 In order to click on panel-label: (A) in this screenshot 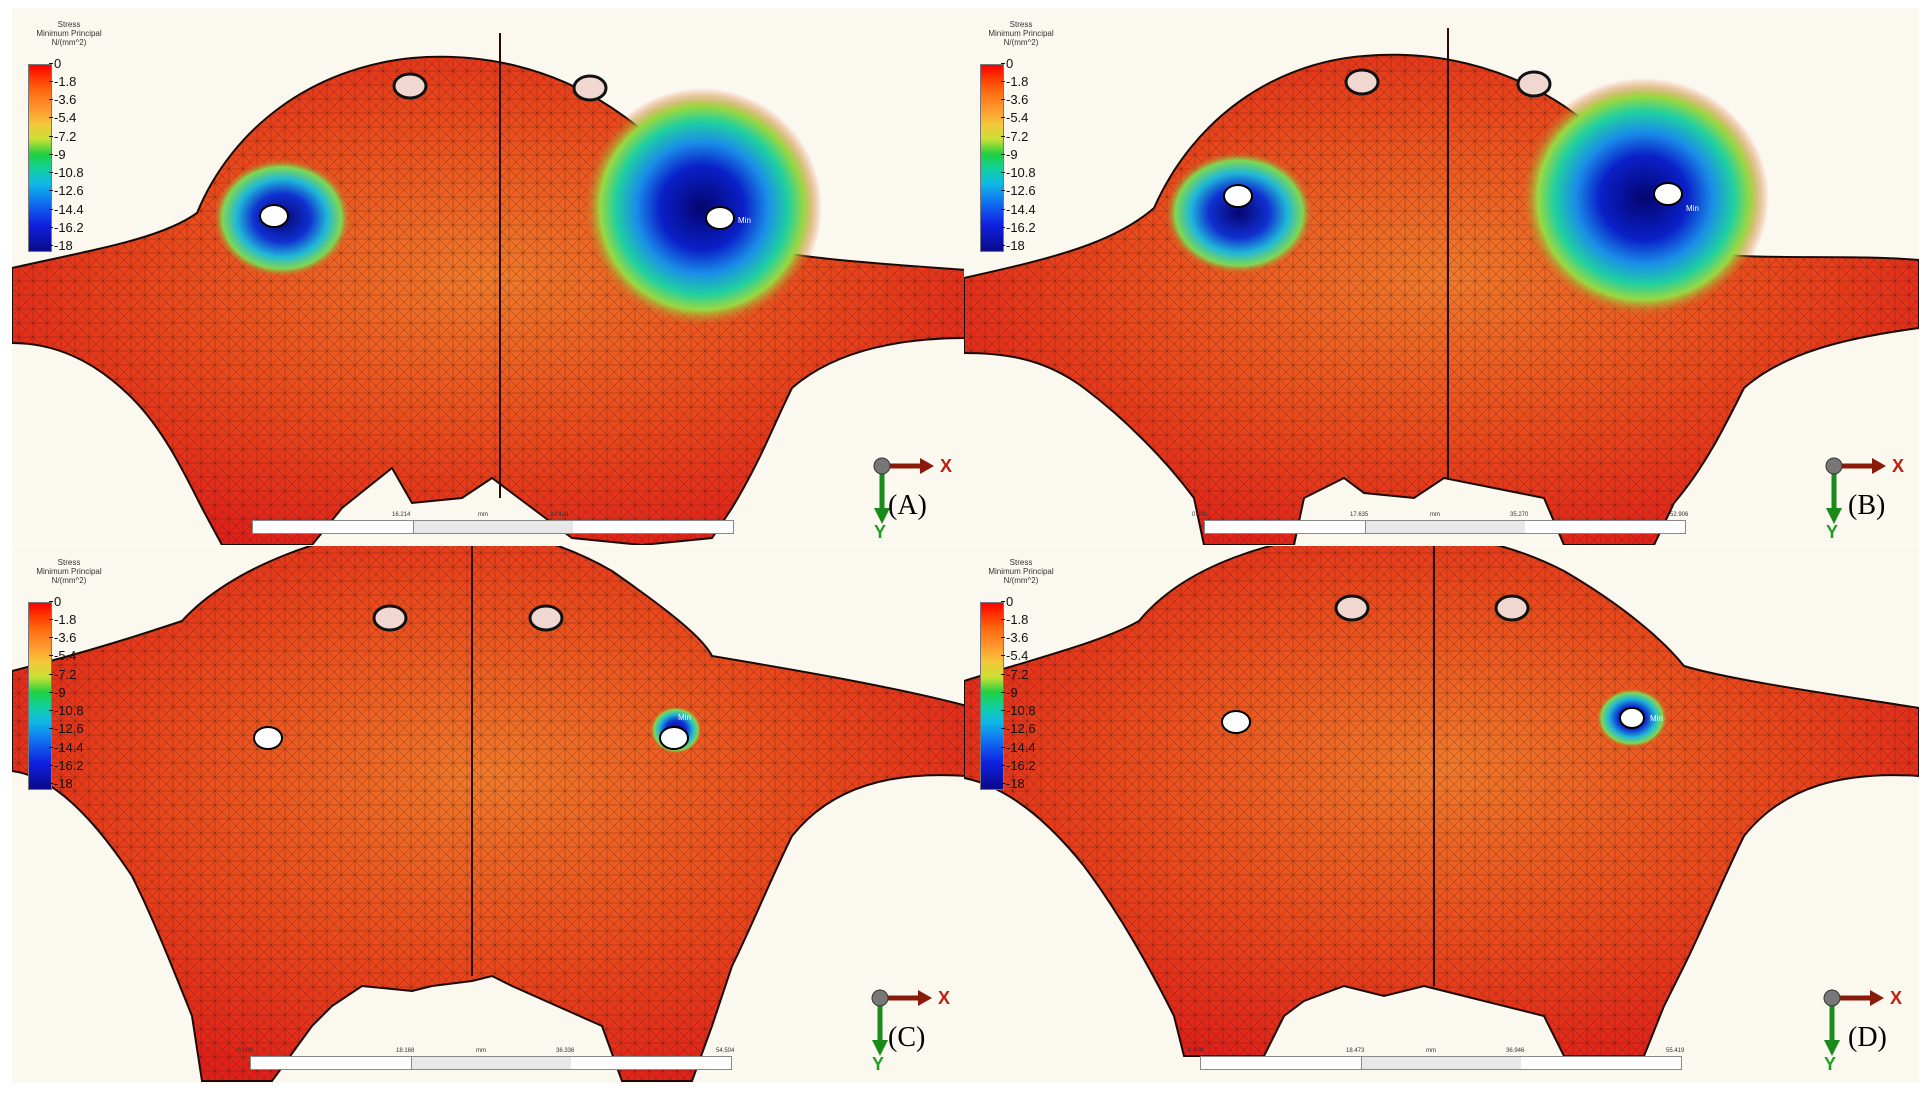, I will do `click(907, 505)`.